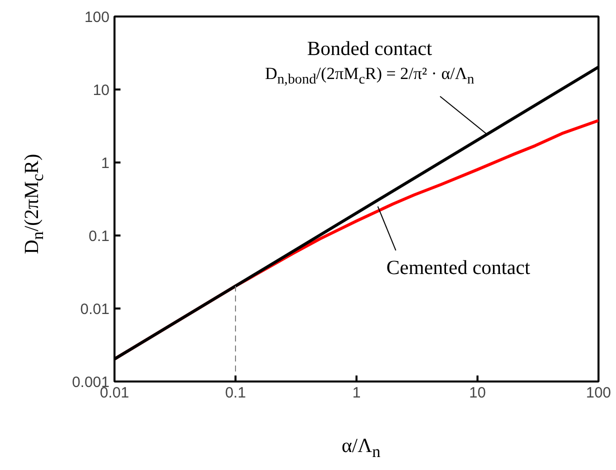 The image size is (616, 470). What do you see at coordinates (356, 393) in the screenshot?
I see `x-tick-label: 1` at bounding box center [356, 393].